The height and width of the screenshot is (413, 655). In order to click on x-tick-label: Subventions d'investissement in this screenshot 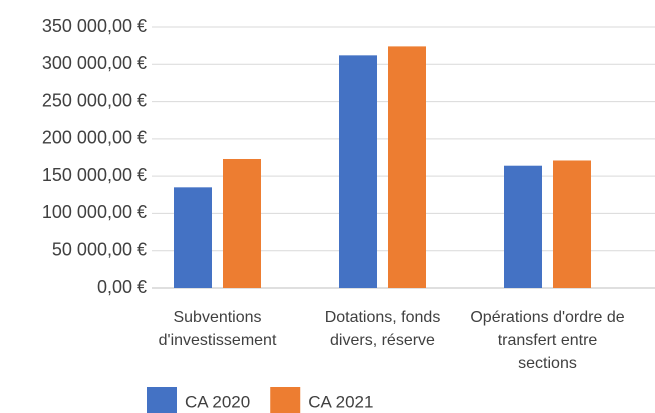, I will do `click(217, 329)`.